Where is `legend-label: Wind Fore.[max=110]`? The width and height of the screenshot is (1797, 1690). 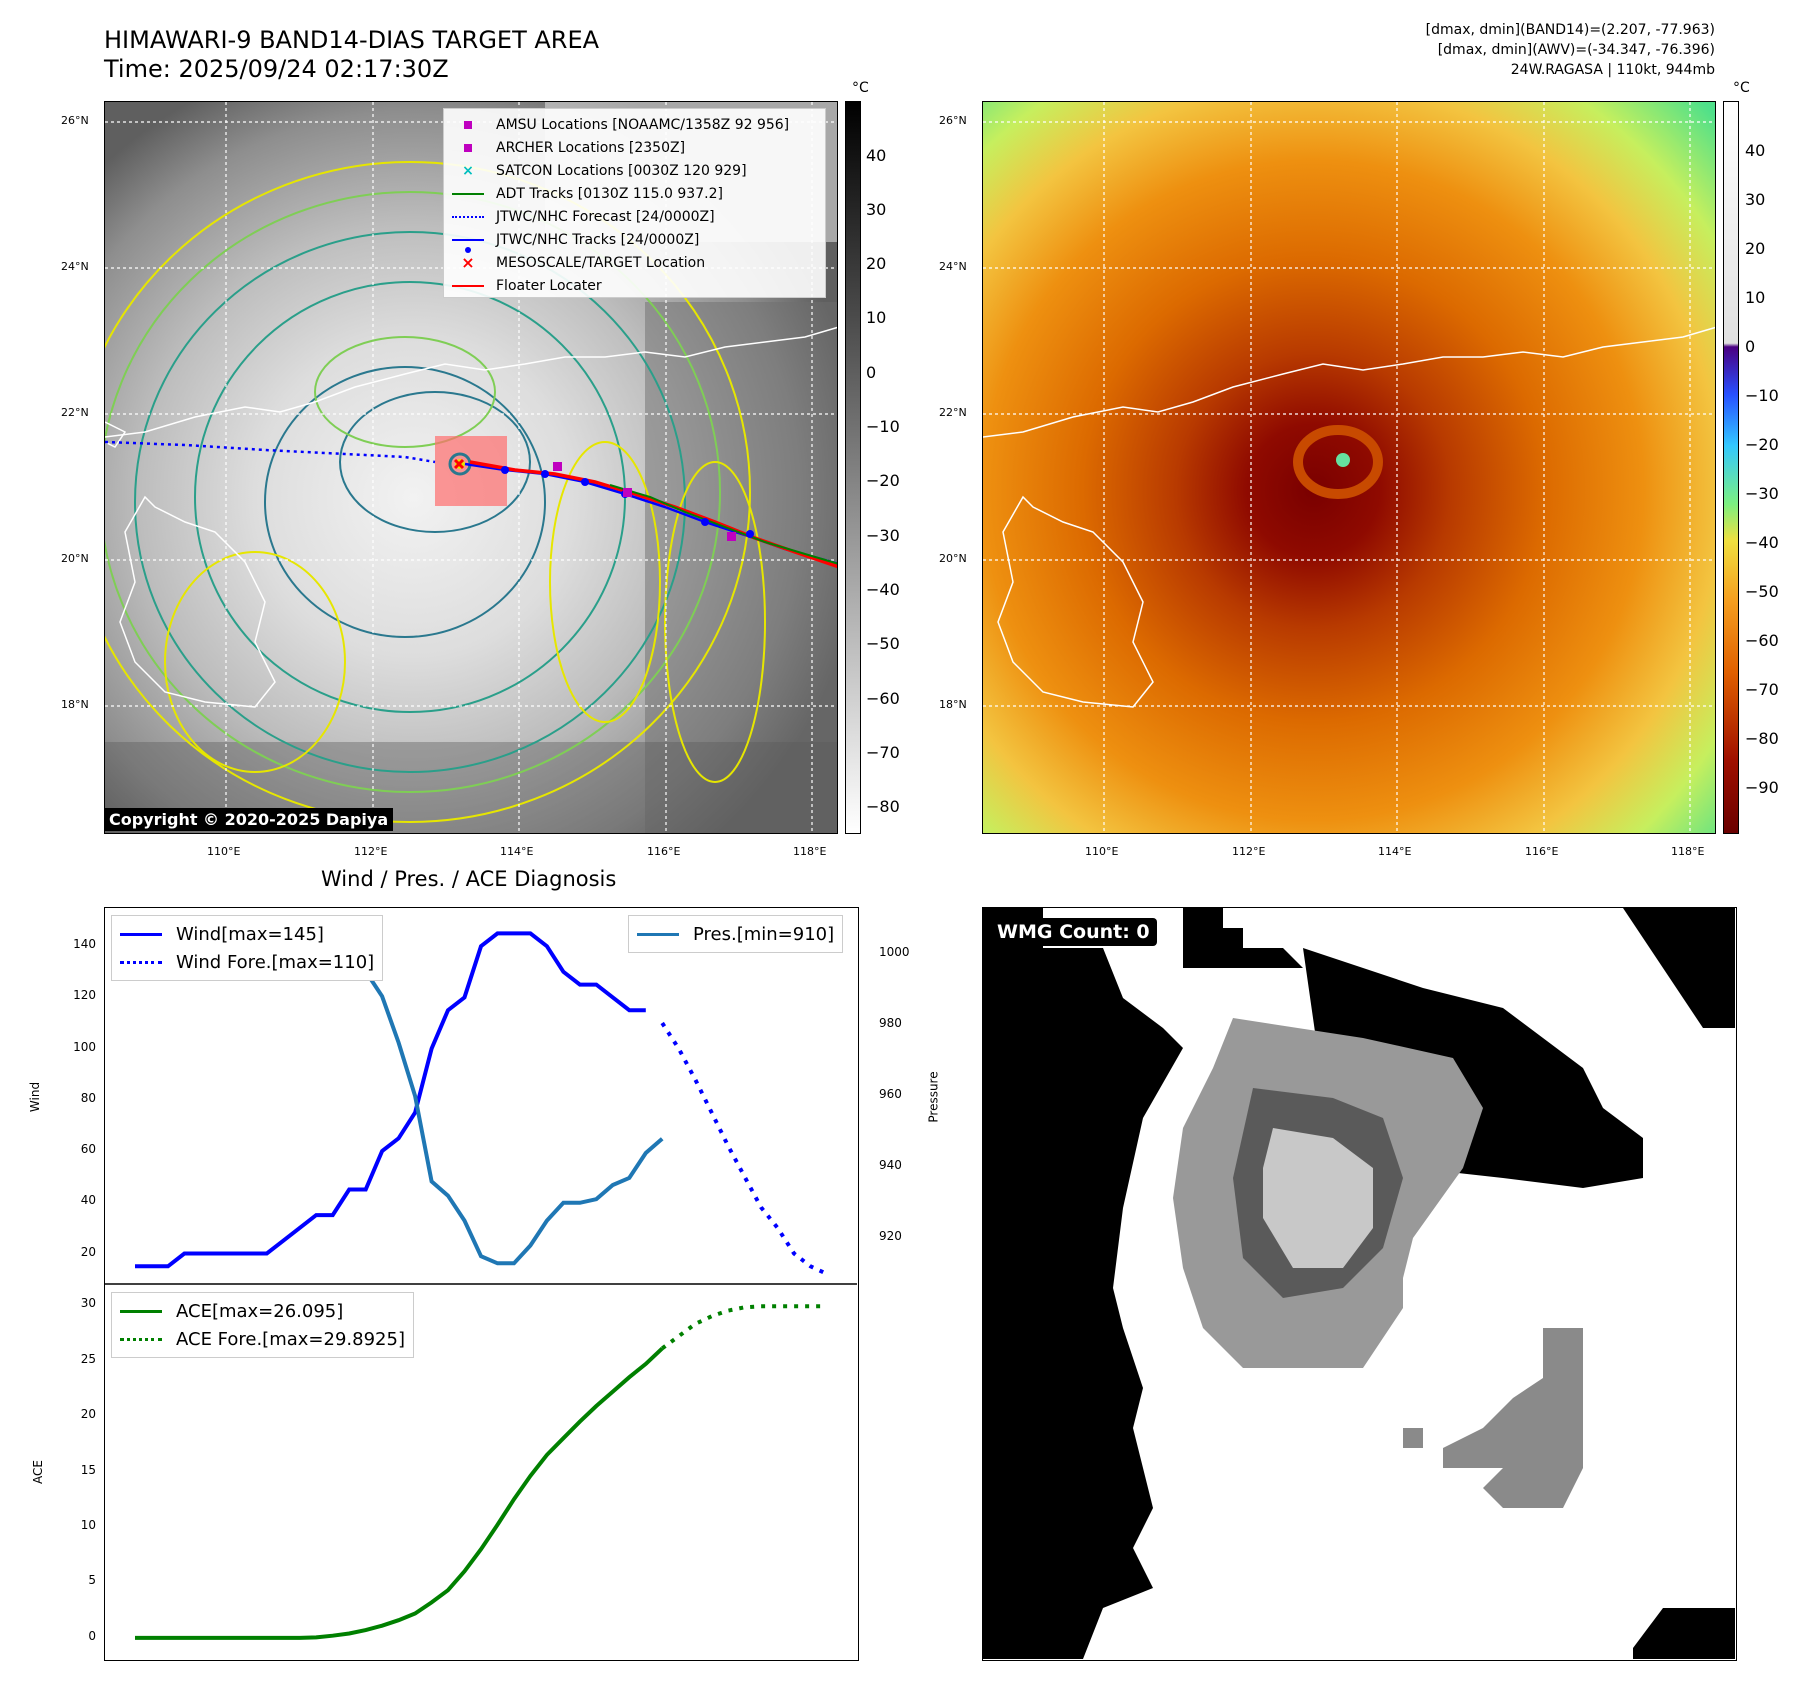
legend-label: Wind Fore.[max=110] is located at coordinates (275, 962).